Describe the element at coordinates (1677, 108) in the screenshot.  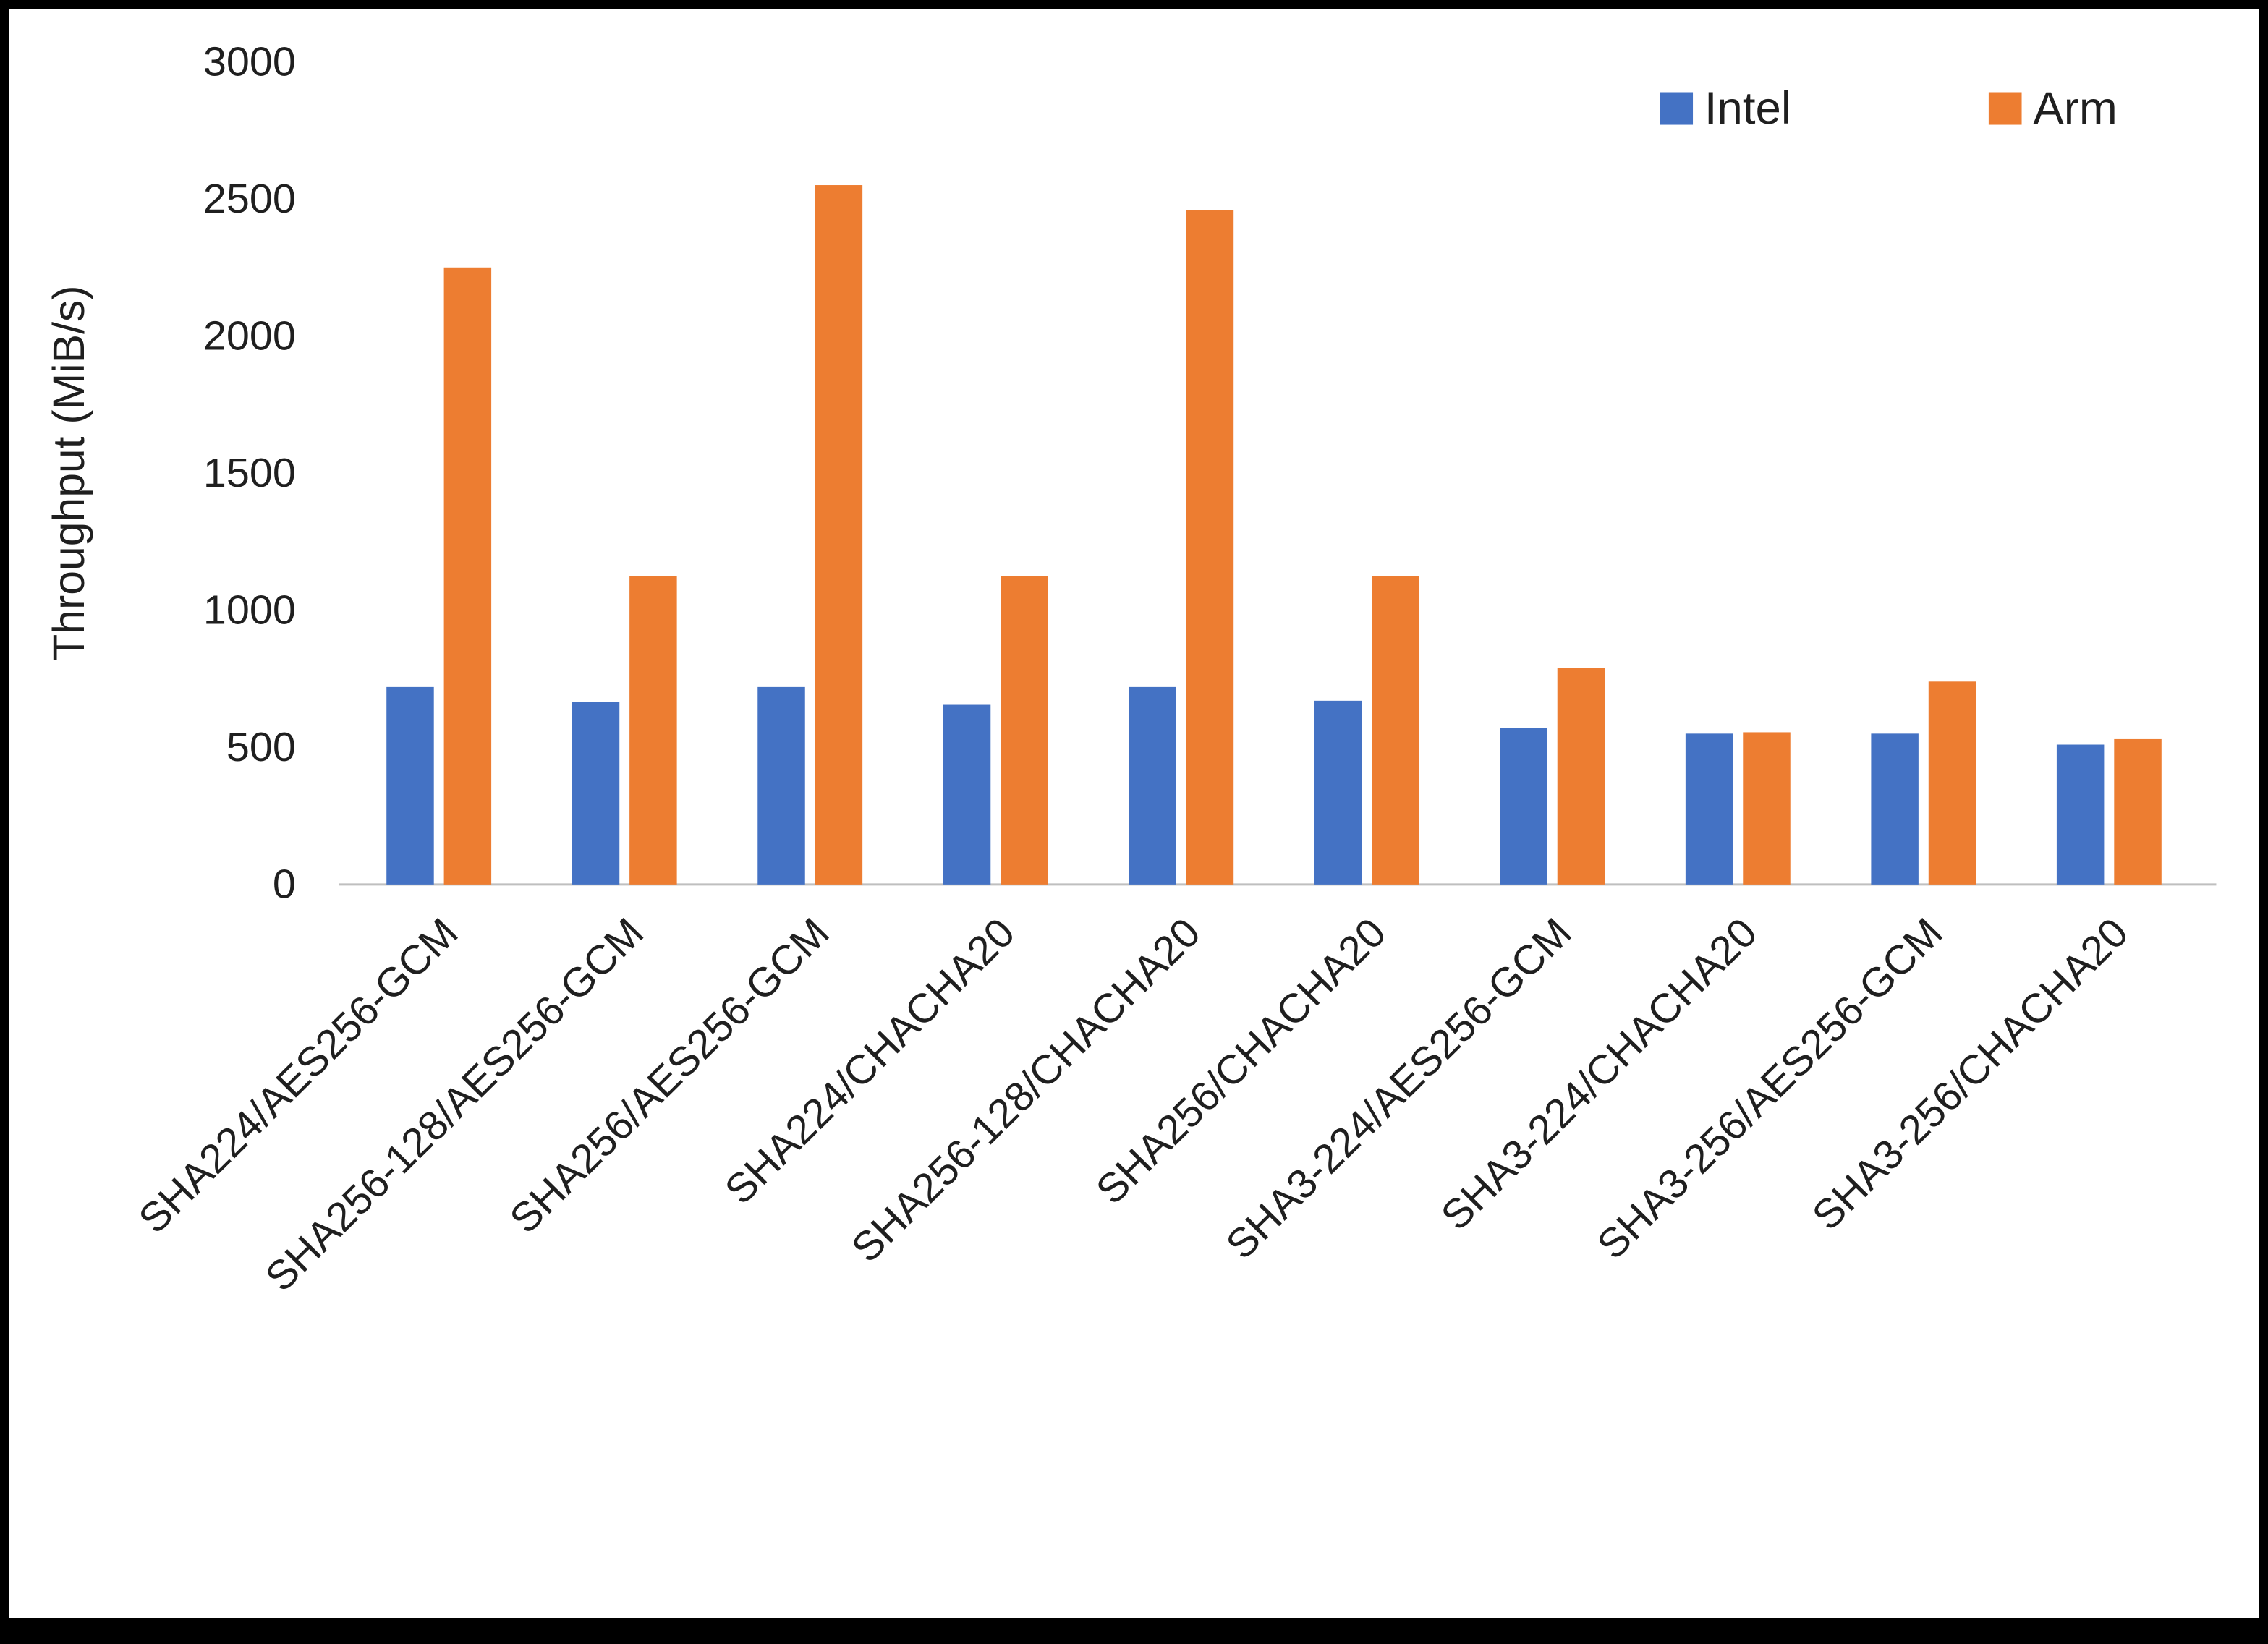
I see `legend-swatch-intel` at that location.